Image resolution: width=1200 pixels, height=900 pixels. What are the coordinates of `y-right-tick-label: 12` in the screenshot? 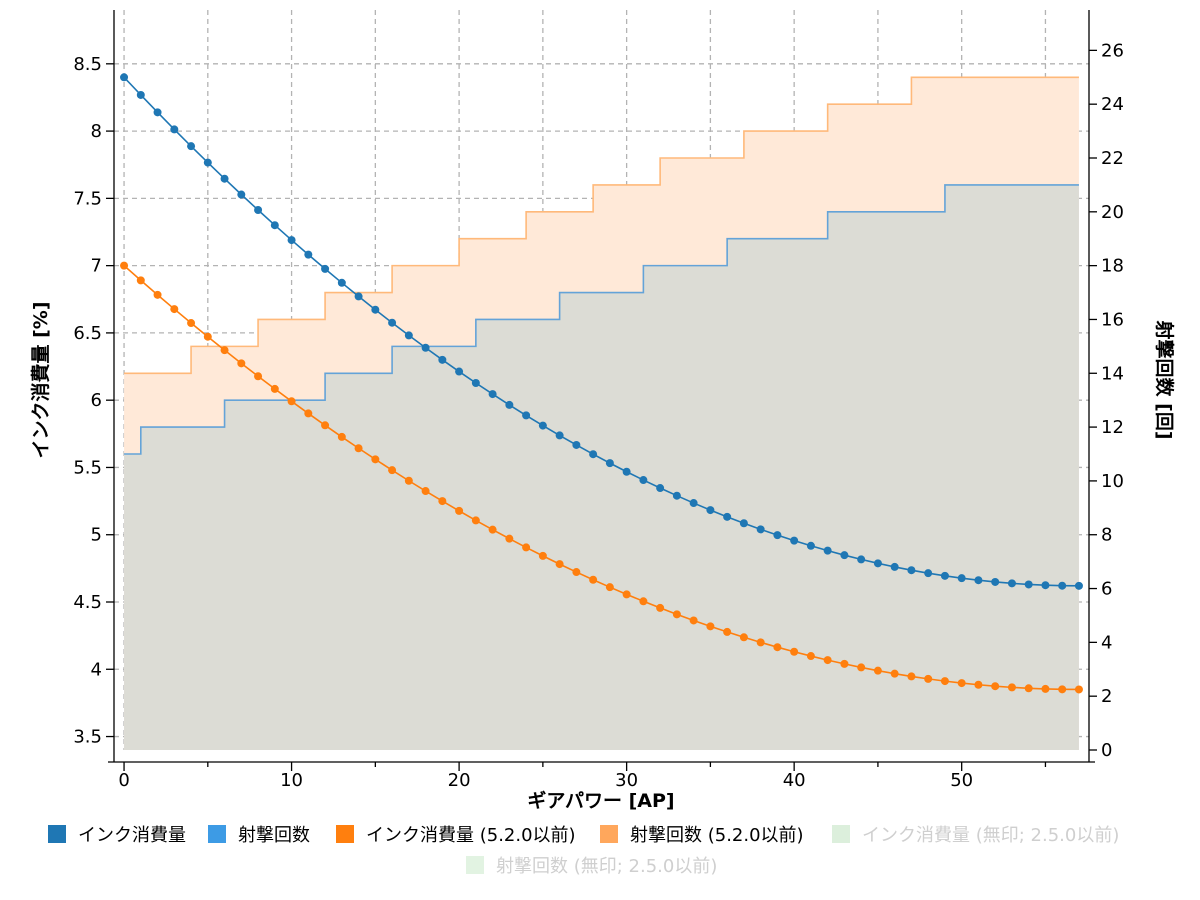 It's located at (1112, 427).